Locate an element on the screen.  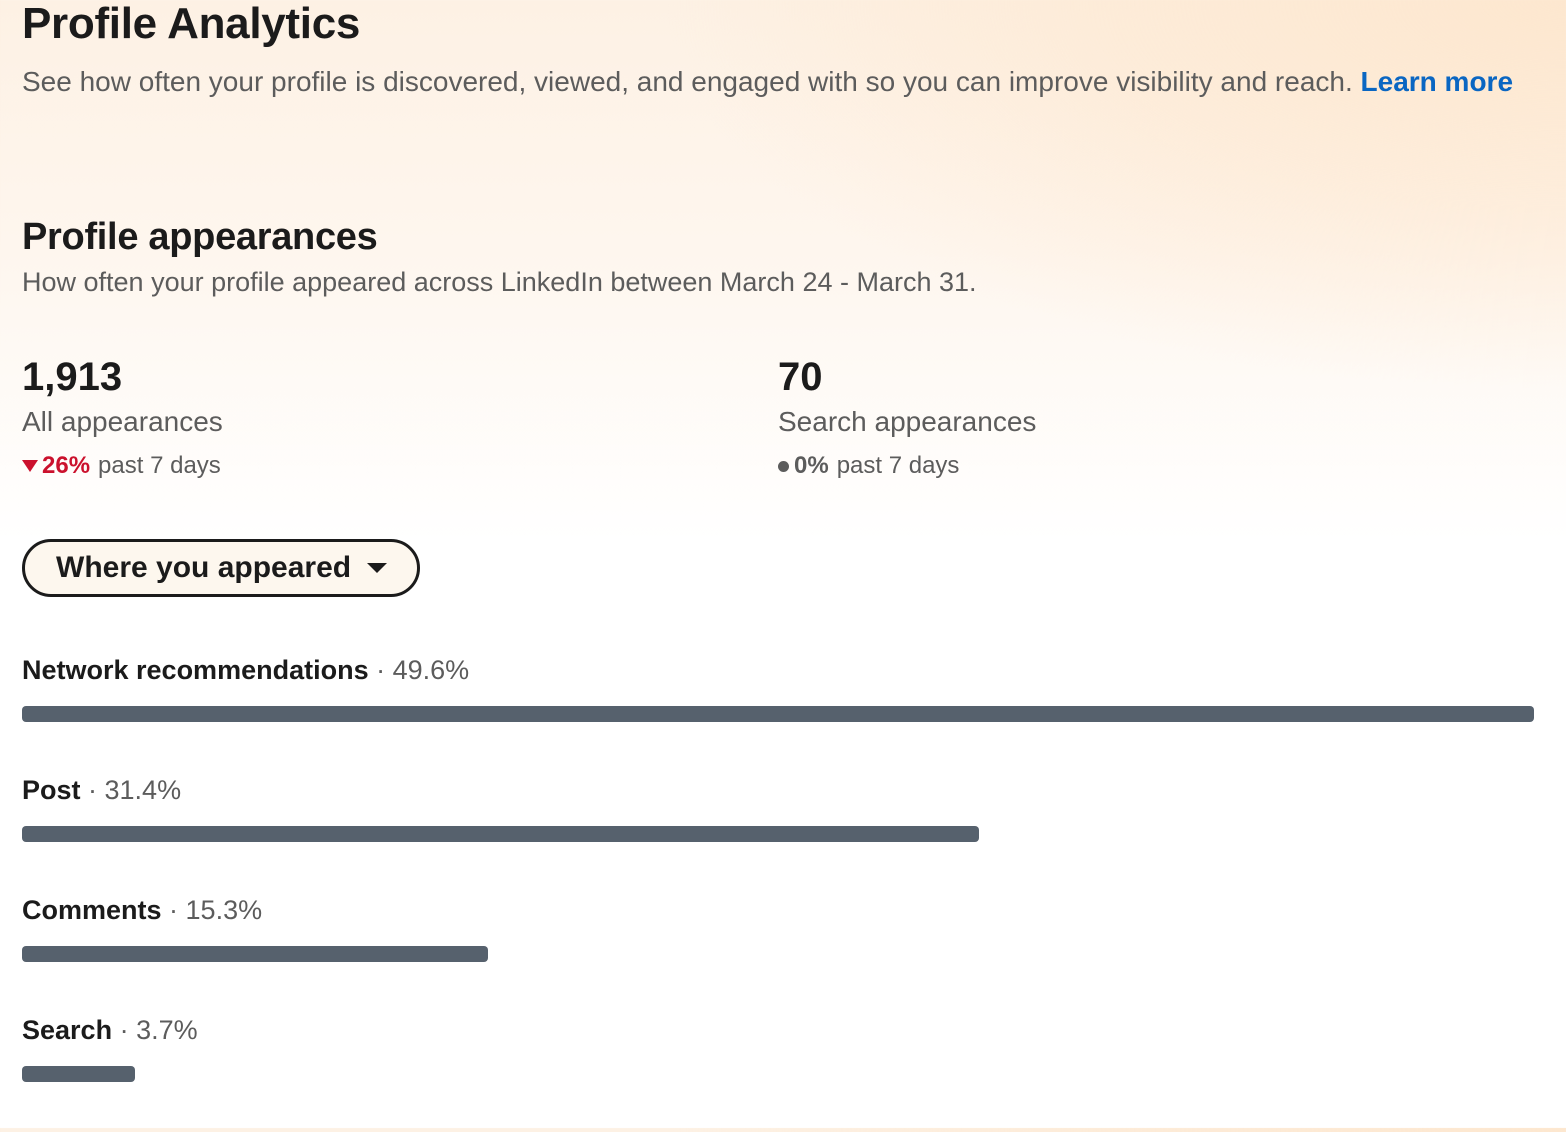
page-title: Profile Analytics is located at coordinates (191, 24).